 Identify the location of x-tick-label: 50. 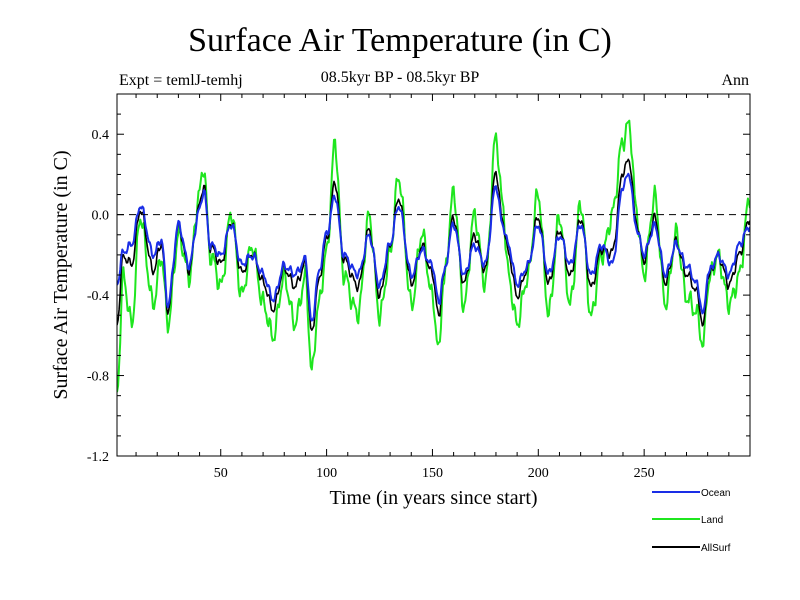
(221, 473).